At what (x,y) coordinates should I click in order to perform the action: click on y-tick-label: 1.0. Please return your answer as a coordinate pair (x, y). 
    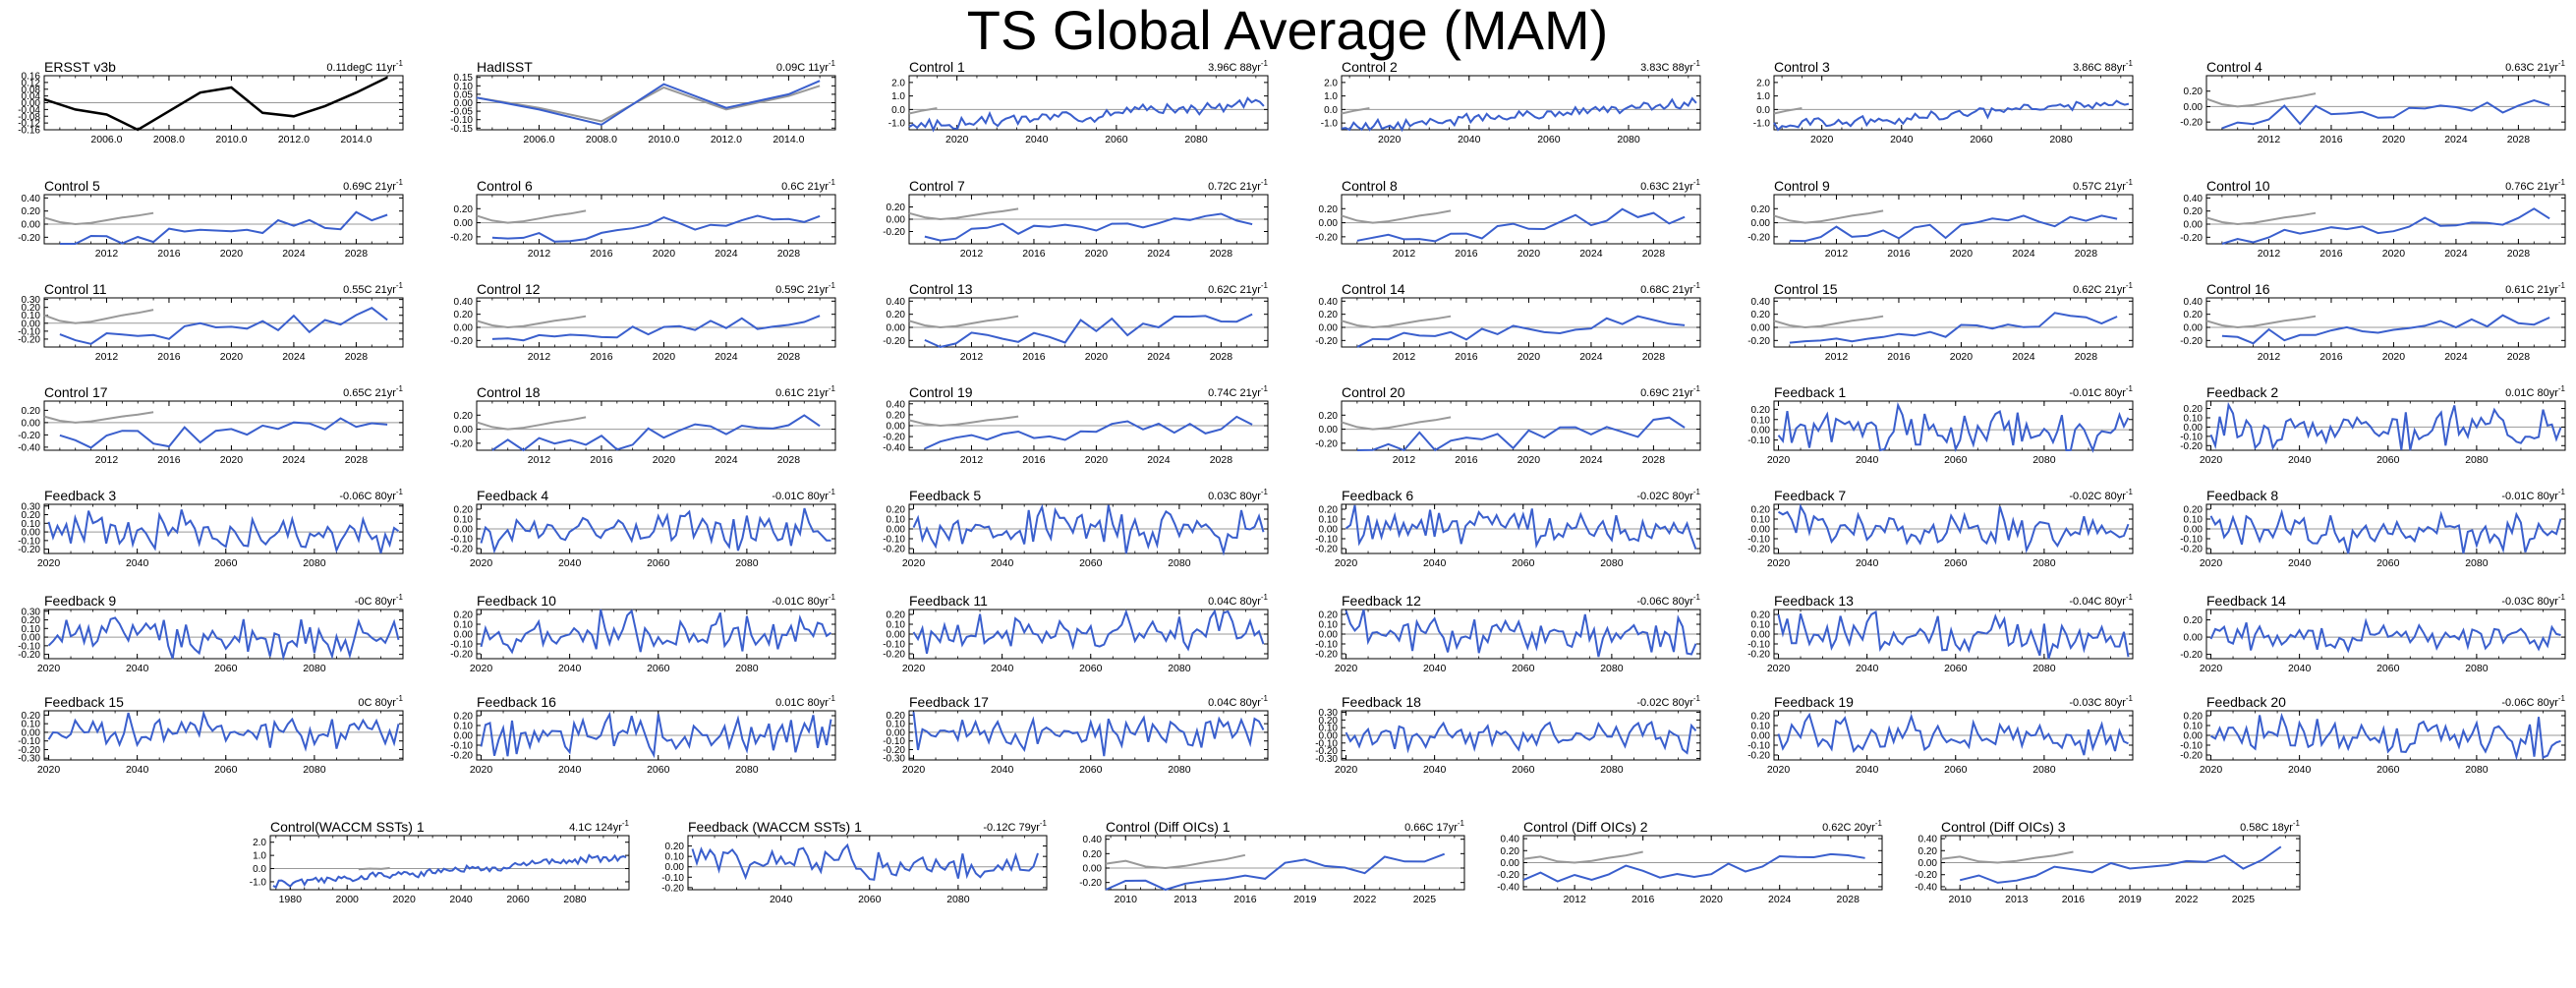
    Looking at the image, I should click on (898, 97).